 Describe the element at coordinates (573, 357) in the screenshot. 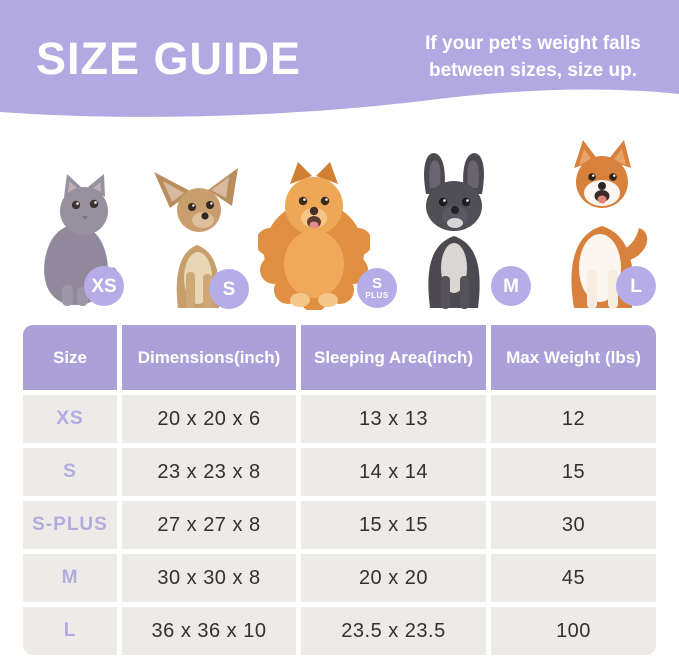

I see `column-header-max-weight: Max Weight (lbs)` at that location.